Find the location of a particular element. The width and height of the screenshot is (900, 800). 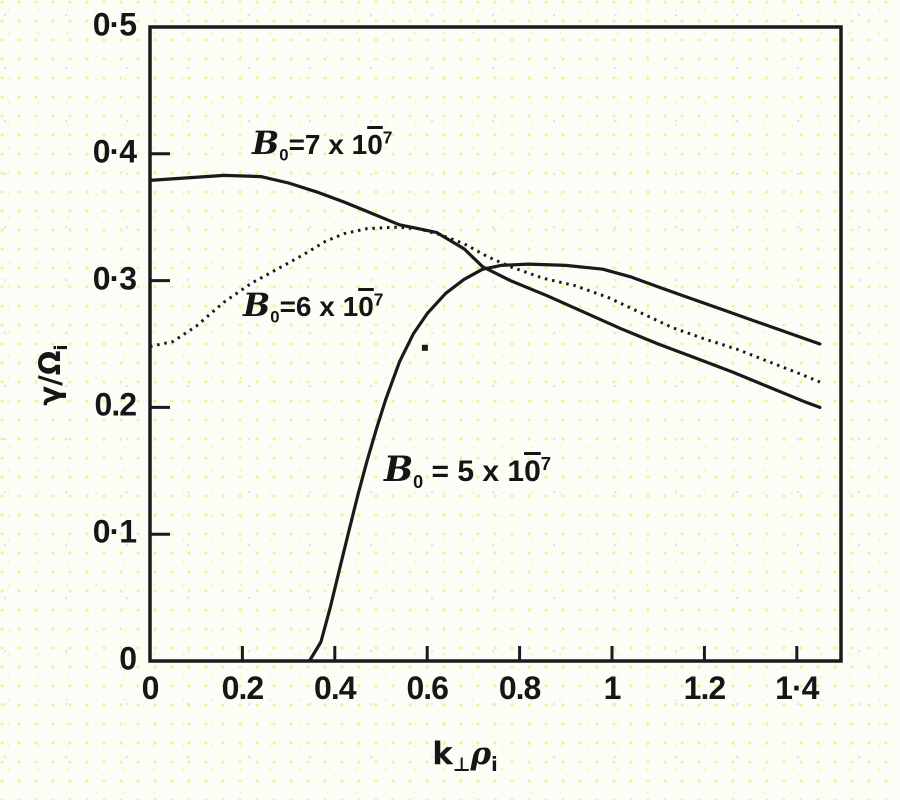

x-axis-title: k⊥ρi is located at coordinates (465, 756).